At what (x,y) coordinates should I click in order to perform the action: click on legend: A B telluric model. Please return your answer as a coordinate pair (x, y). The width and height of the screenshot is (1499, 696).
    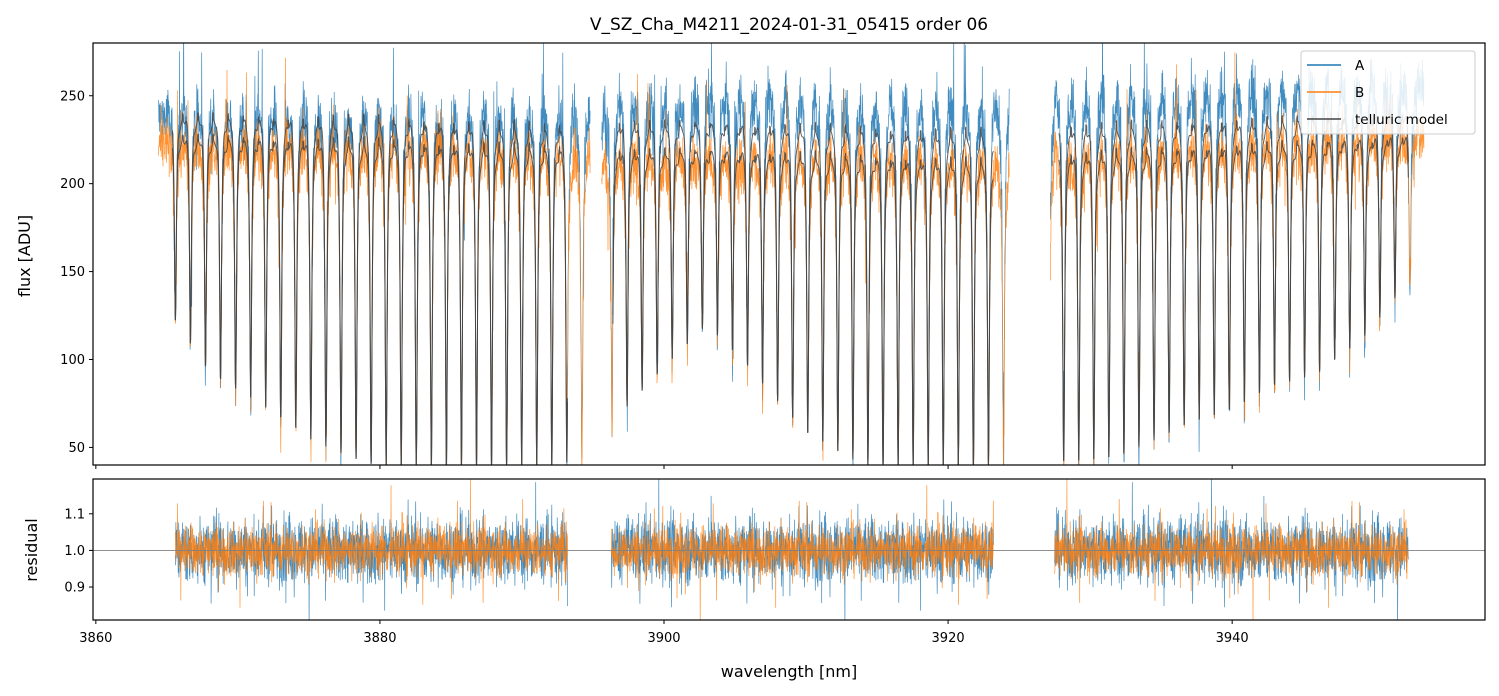
    Looking at the image, I should click on (1388, 92).